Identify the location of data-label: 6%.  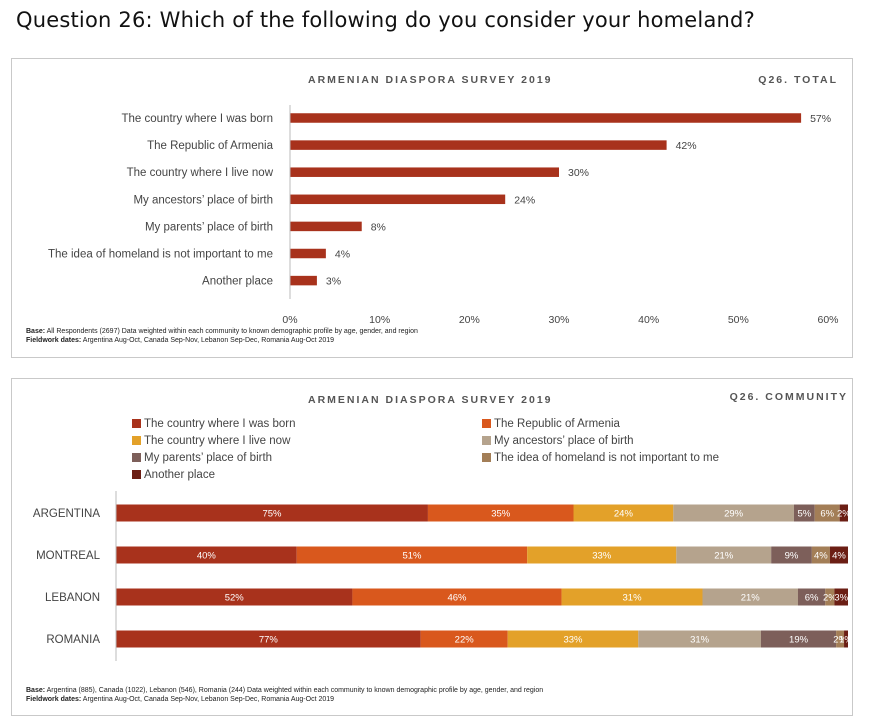
(812, 598).